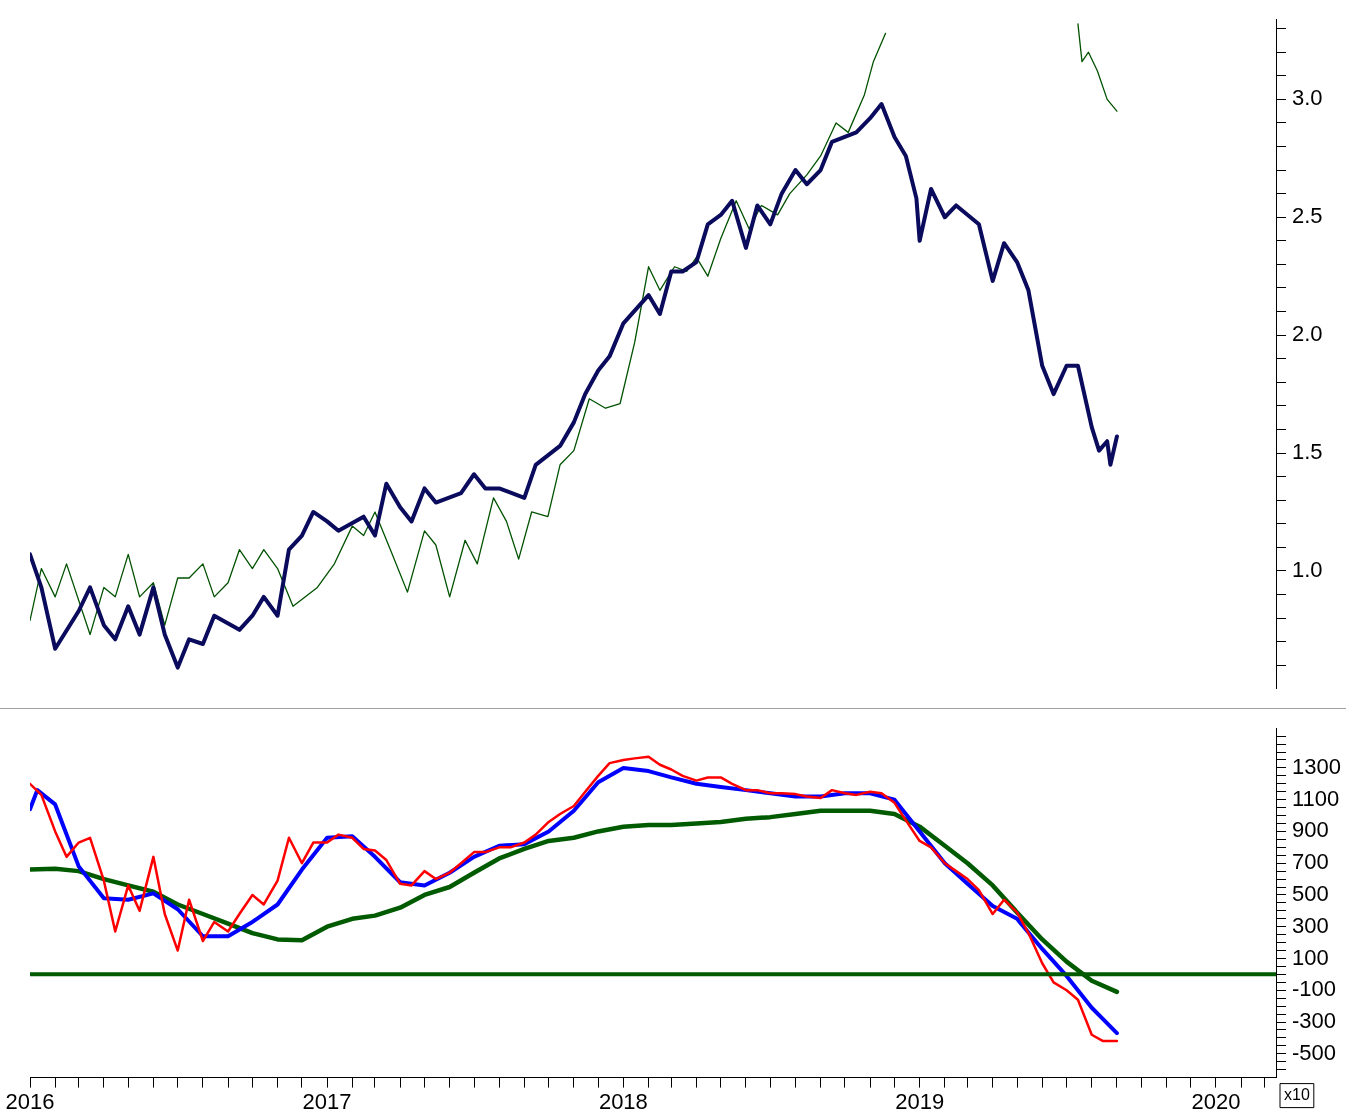  Describe the element at coordinates (30, 1101) in the screenshot. I see `x-tick-label: 2016` at that location.